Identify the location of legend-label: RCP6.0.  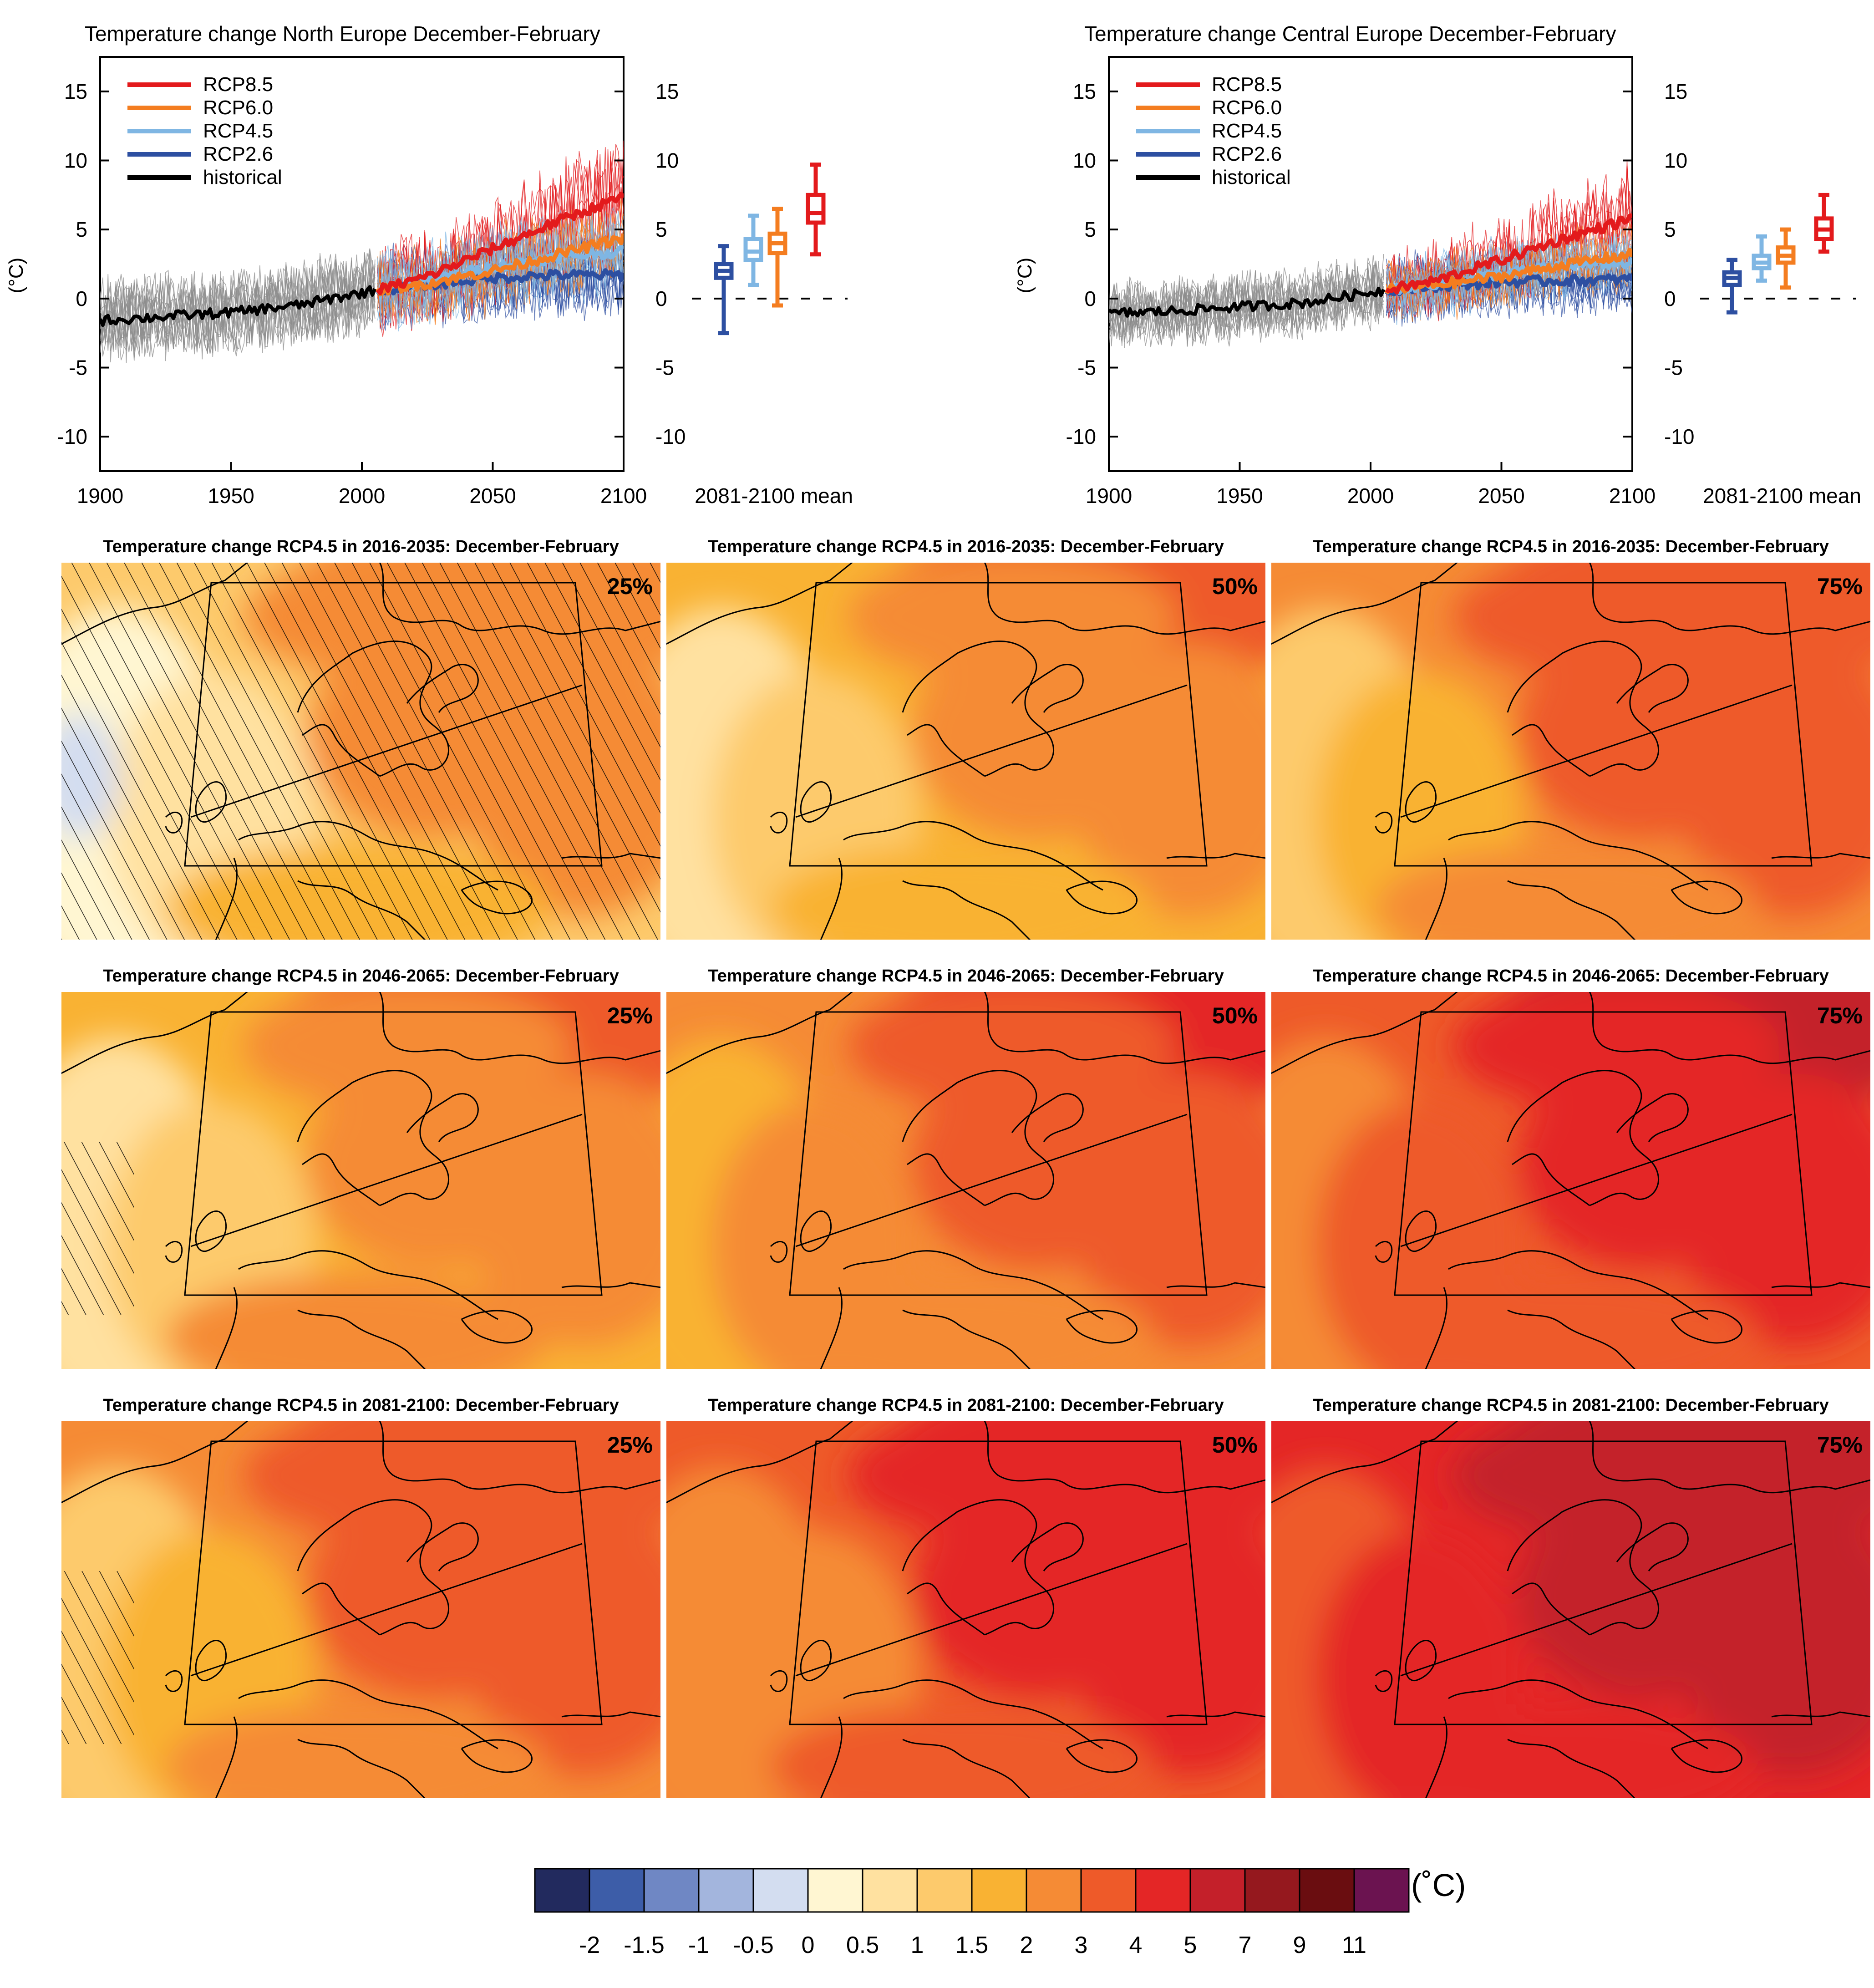
(238, 108).